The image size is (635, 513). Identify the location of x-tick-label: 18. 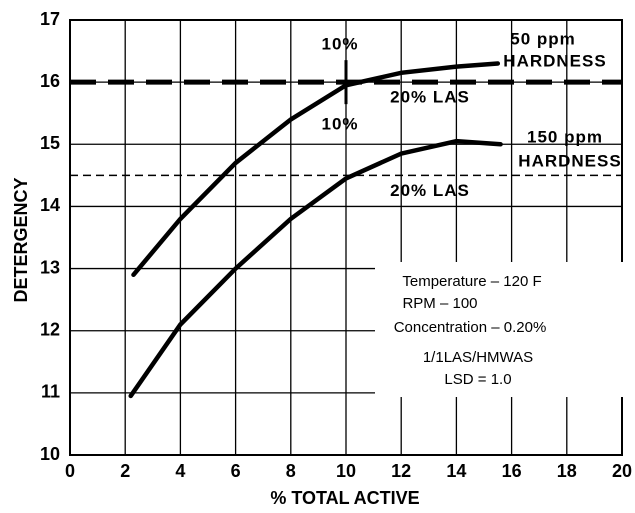
(567, 471).